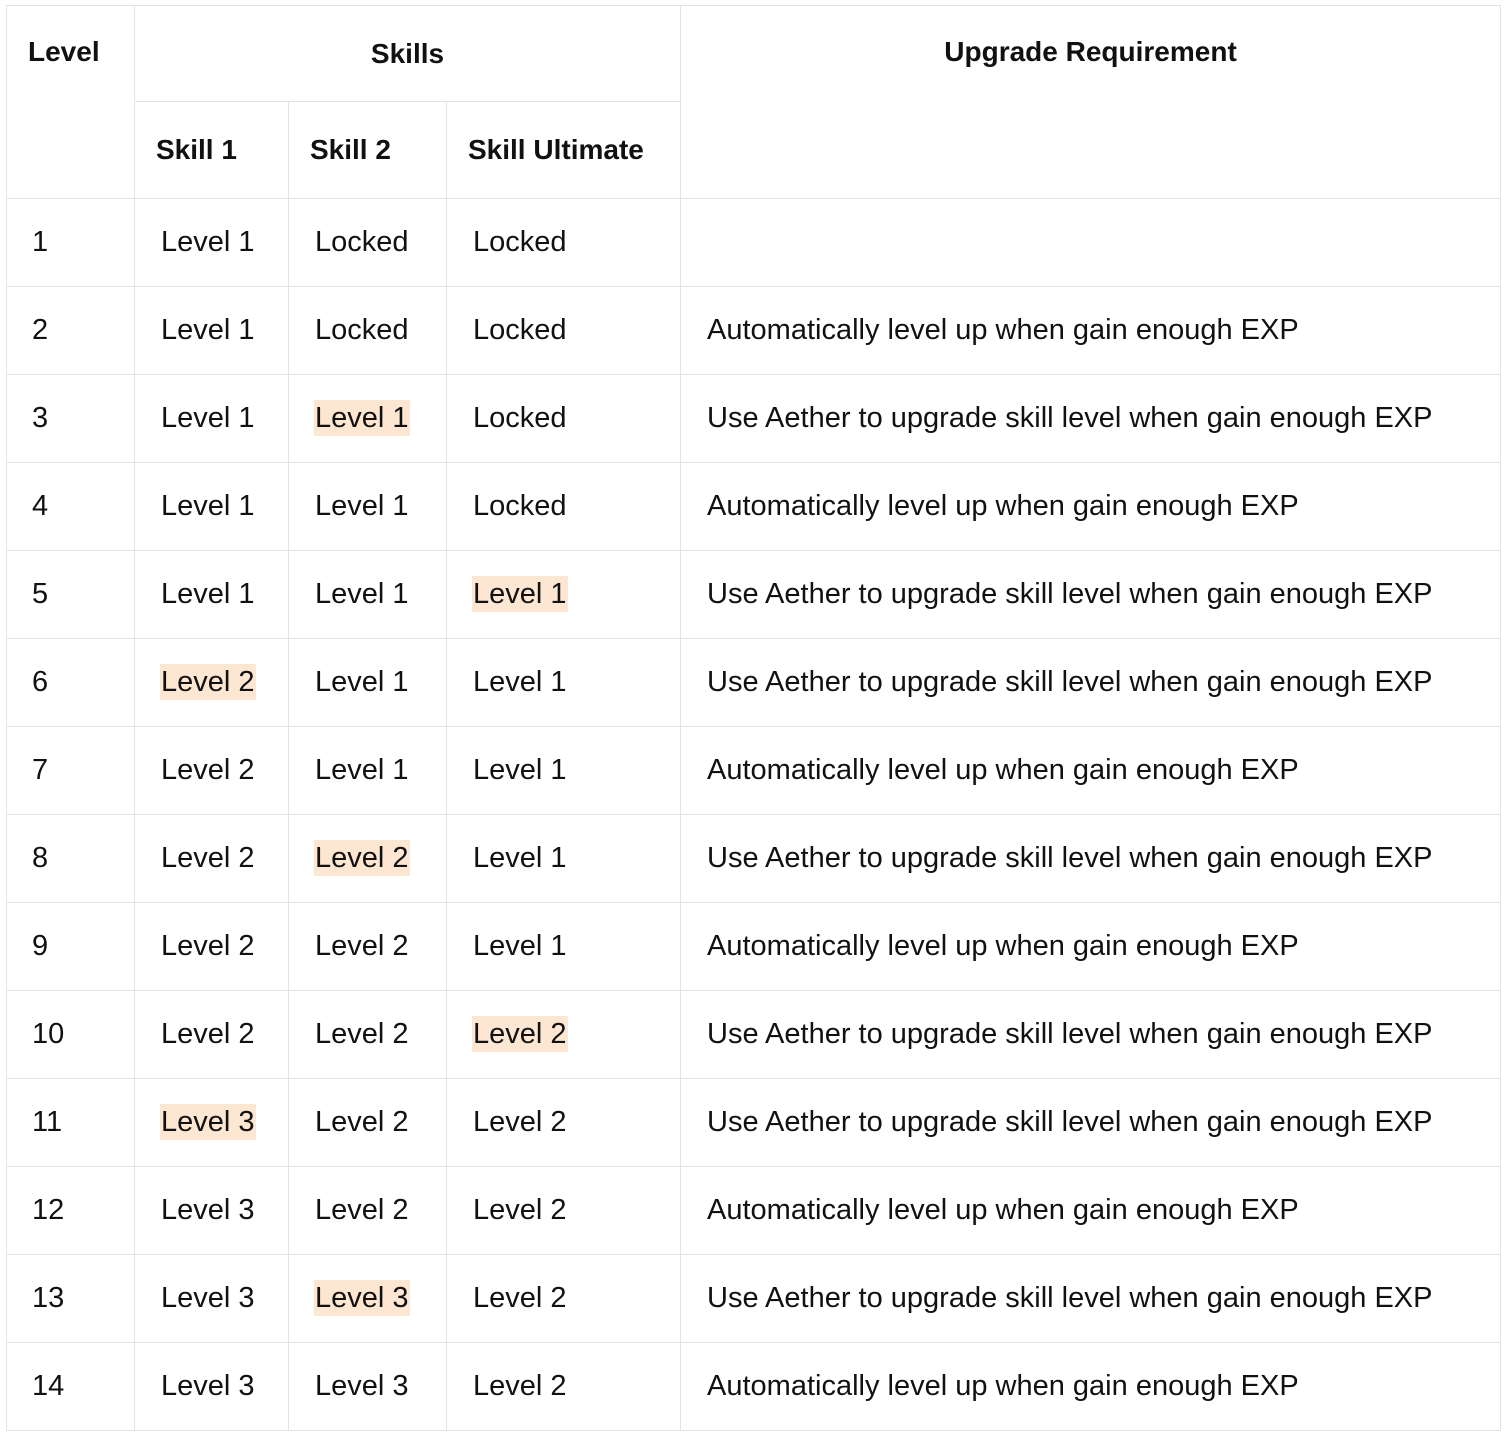  What do you see at coordinates (70, 1210) in the screenshot?
I see `row-level-cell: 12` at bounding box center [70, 1210].